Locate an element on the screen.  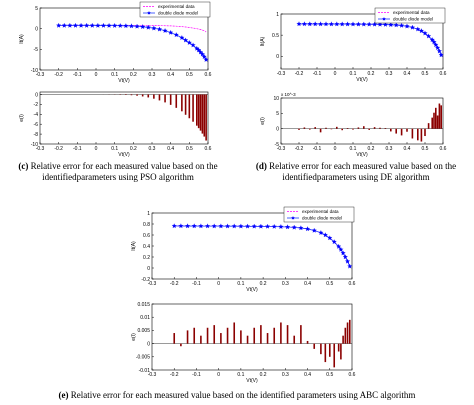
d-err-xtick-label: 0.5 is located at coordinates (425, 149).